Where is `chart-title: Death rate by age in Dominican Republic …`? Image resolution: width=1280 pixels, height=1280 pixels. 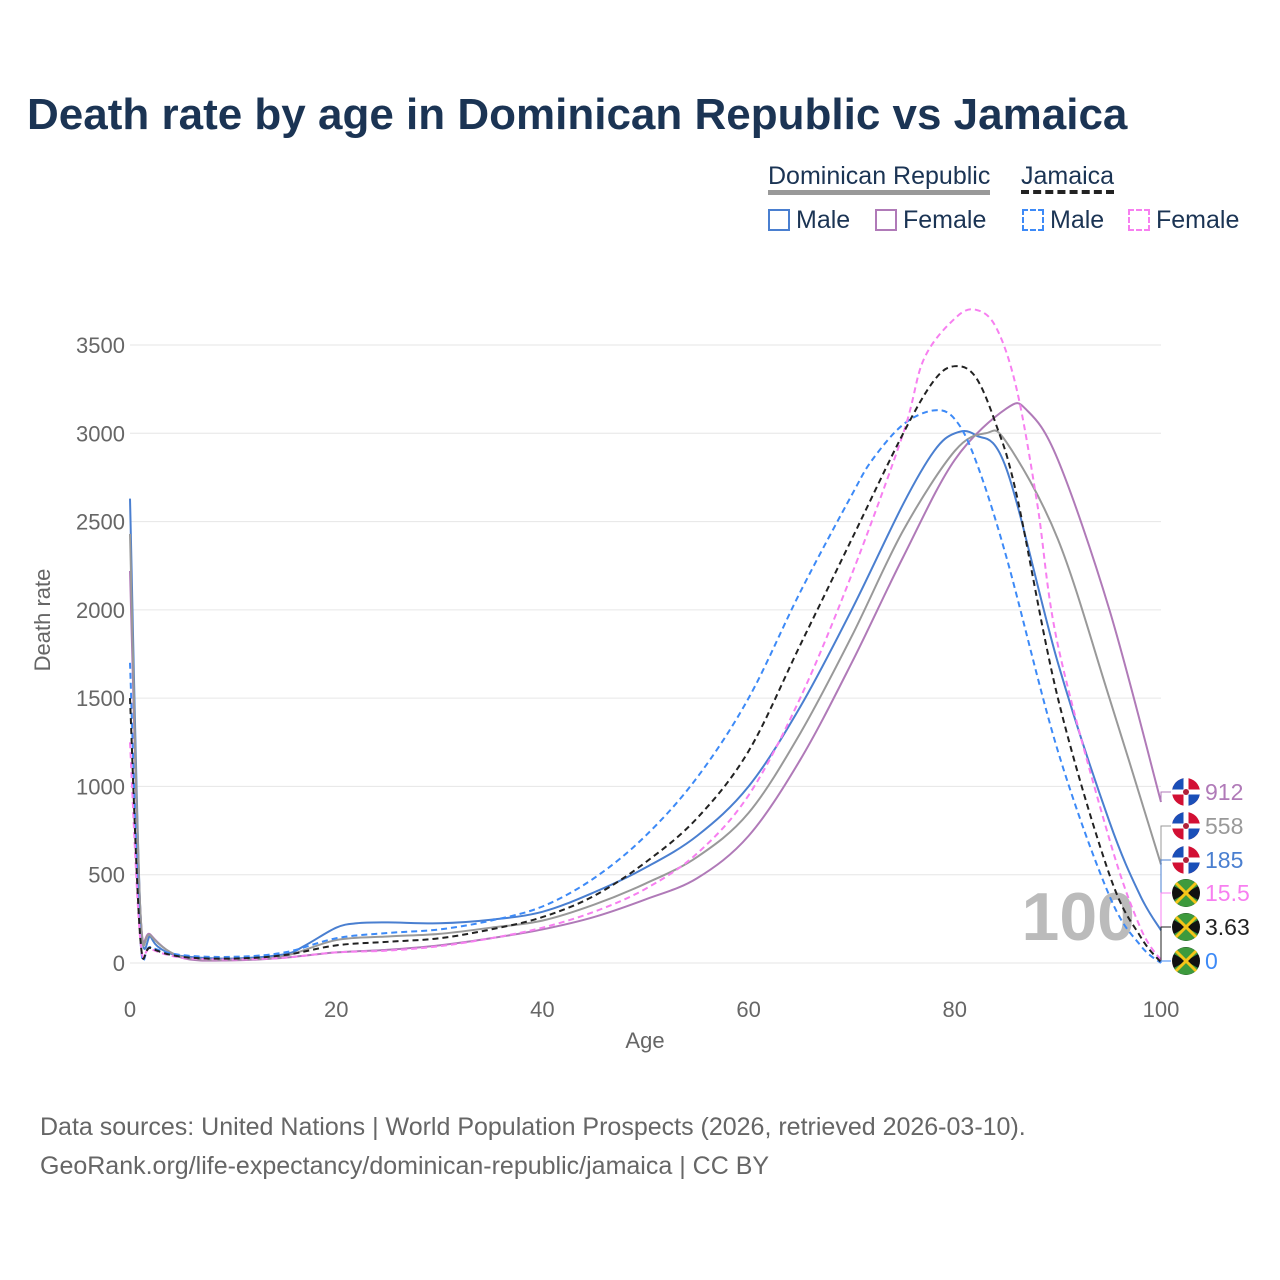
chart-title: Death rate by age in Dominican Republic … is located at coordinates (577, 114).